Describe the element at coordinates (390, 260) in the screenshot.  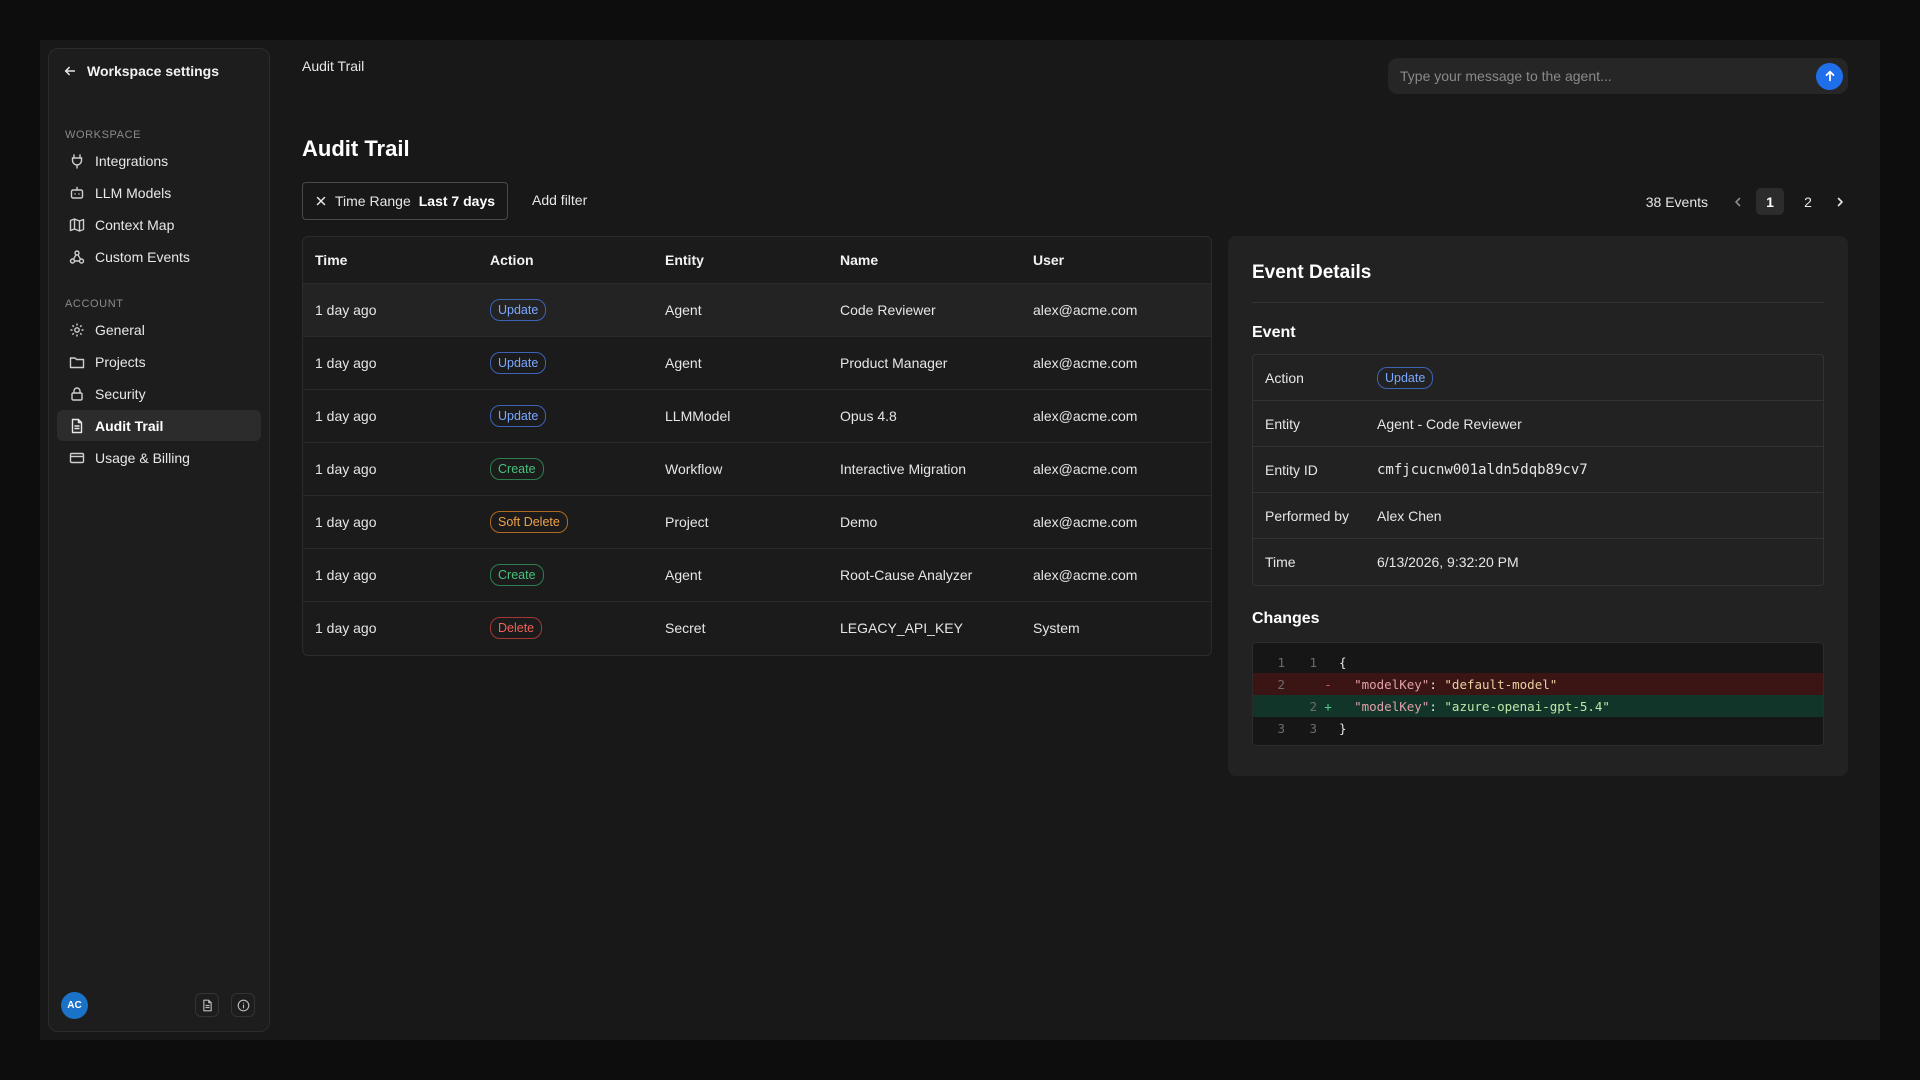
I see `column-header-time: Time` at that location.